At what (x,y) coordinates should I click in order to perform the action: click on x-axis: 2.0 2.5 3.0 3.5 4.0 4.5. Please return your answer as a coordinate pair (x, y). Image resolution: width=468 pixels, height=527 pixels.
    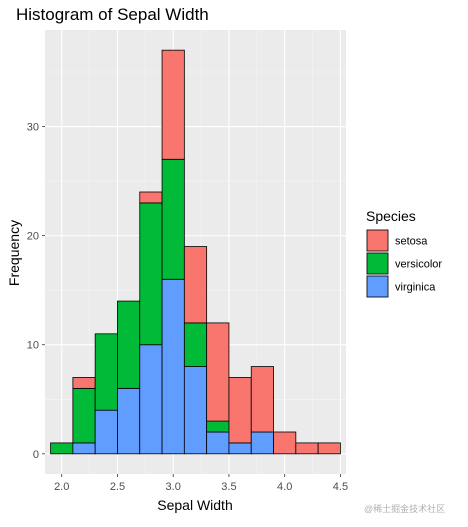
    Looking at the image, I should click on (201, 483).